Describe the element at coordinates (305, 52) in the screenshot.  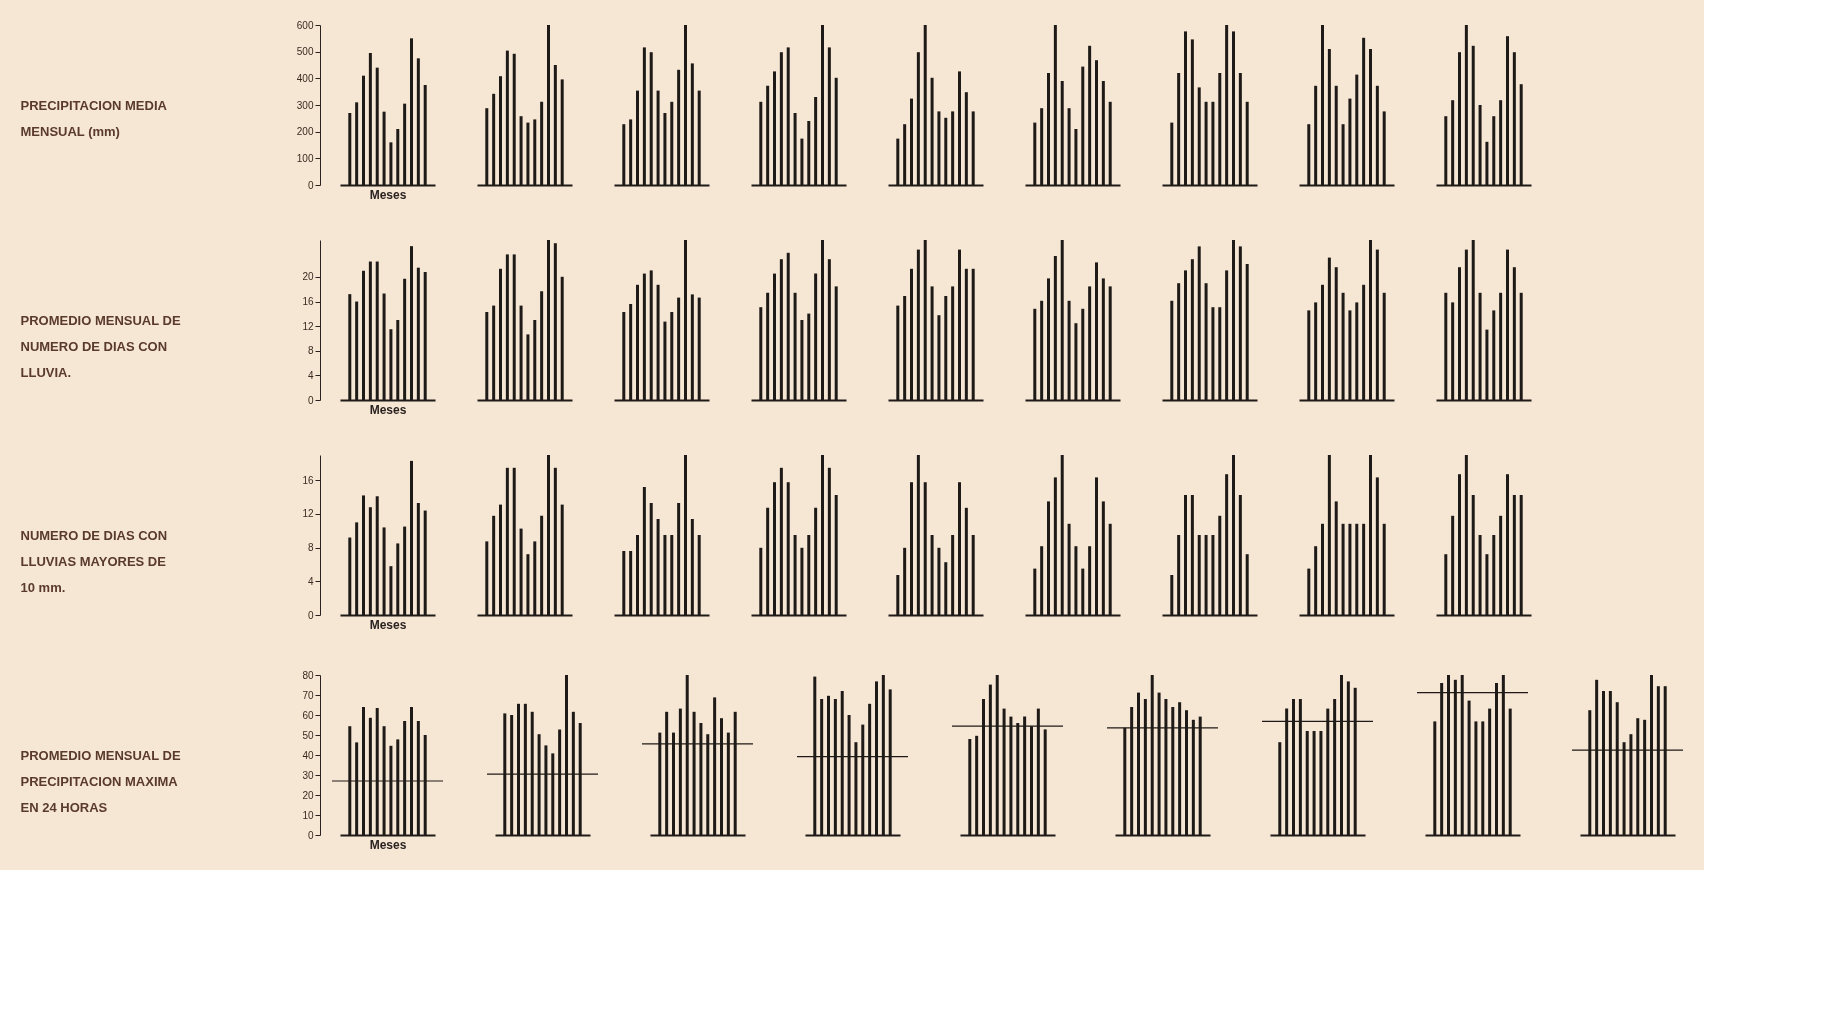
I see `y-tick-label: 500` at that location.